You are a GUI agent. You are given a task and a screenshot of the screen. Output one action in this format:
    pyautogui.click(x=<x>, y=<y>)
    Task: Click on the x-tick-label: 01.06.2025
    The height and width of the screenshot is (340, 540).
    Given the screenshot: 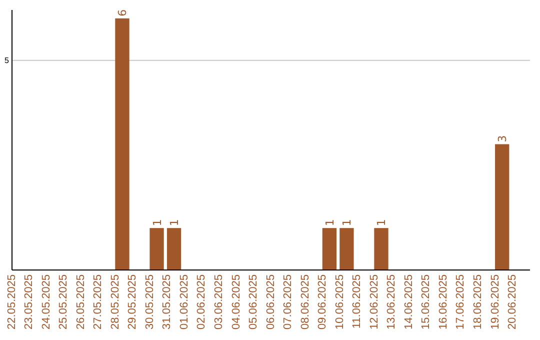 What is the action you would take?
    pyautogui.click(x=184, y=302)
    